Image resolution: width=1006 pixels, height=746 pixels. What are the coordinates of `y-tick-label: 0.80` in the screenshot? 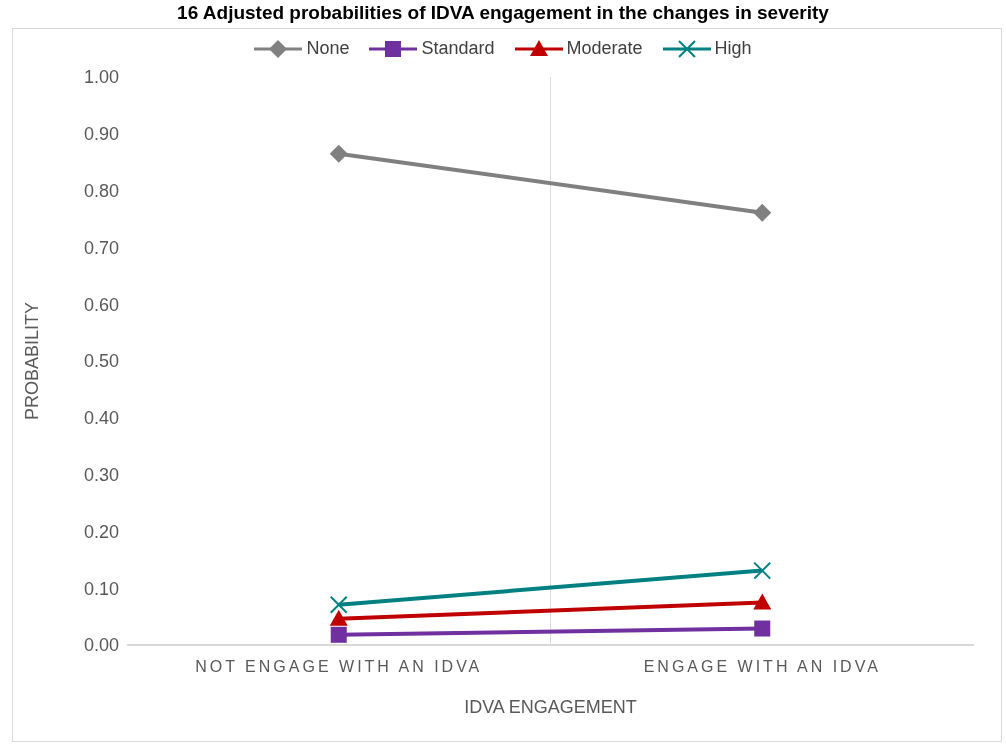 It's located at (101, 190).